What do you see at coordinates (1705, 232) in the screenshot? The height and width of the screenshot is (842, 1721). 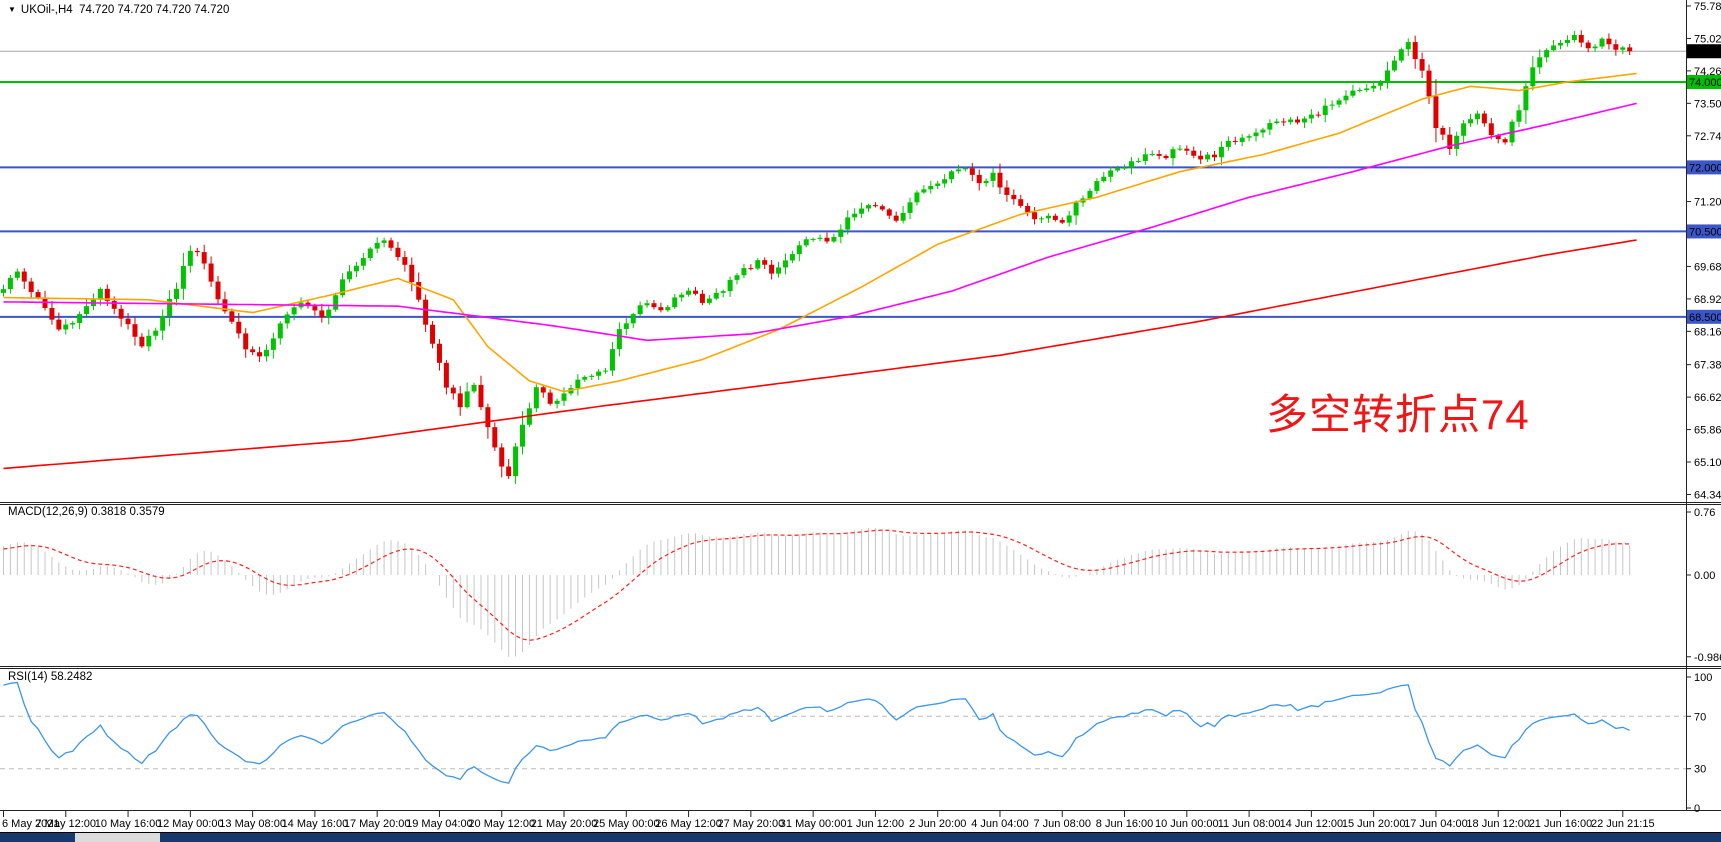 I see `price-badge-label: 70.500` at bounding box center [1705, 232].